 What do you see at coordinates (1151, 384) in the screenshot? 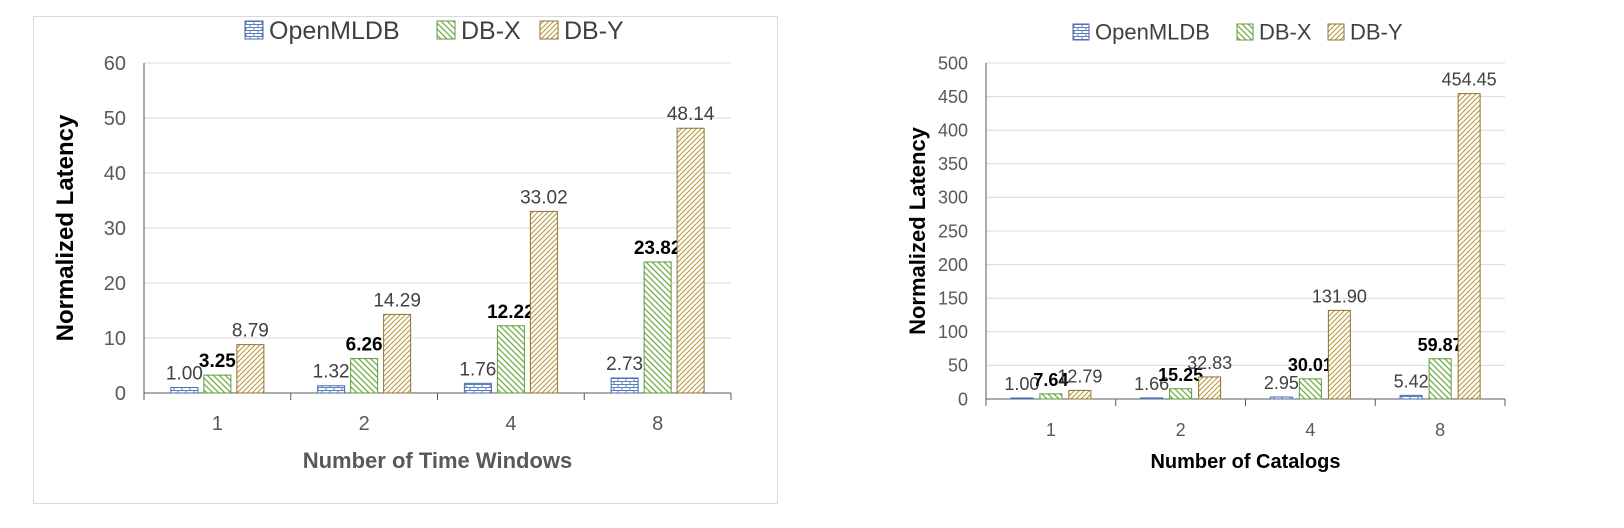
I see `data-label: 1.66` at bounding box center [1151, 384].